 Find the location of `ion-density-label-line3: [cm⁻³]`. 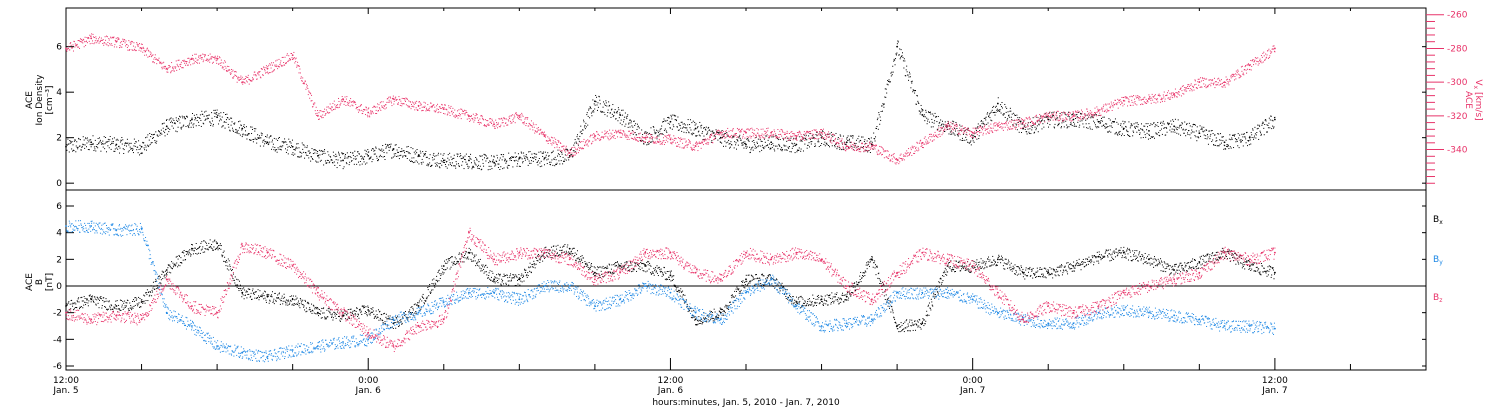

ion-density-label-line3: [cm⁻³] is located at coordinates (50, 99).